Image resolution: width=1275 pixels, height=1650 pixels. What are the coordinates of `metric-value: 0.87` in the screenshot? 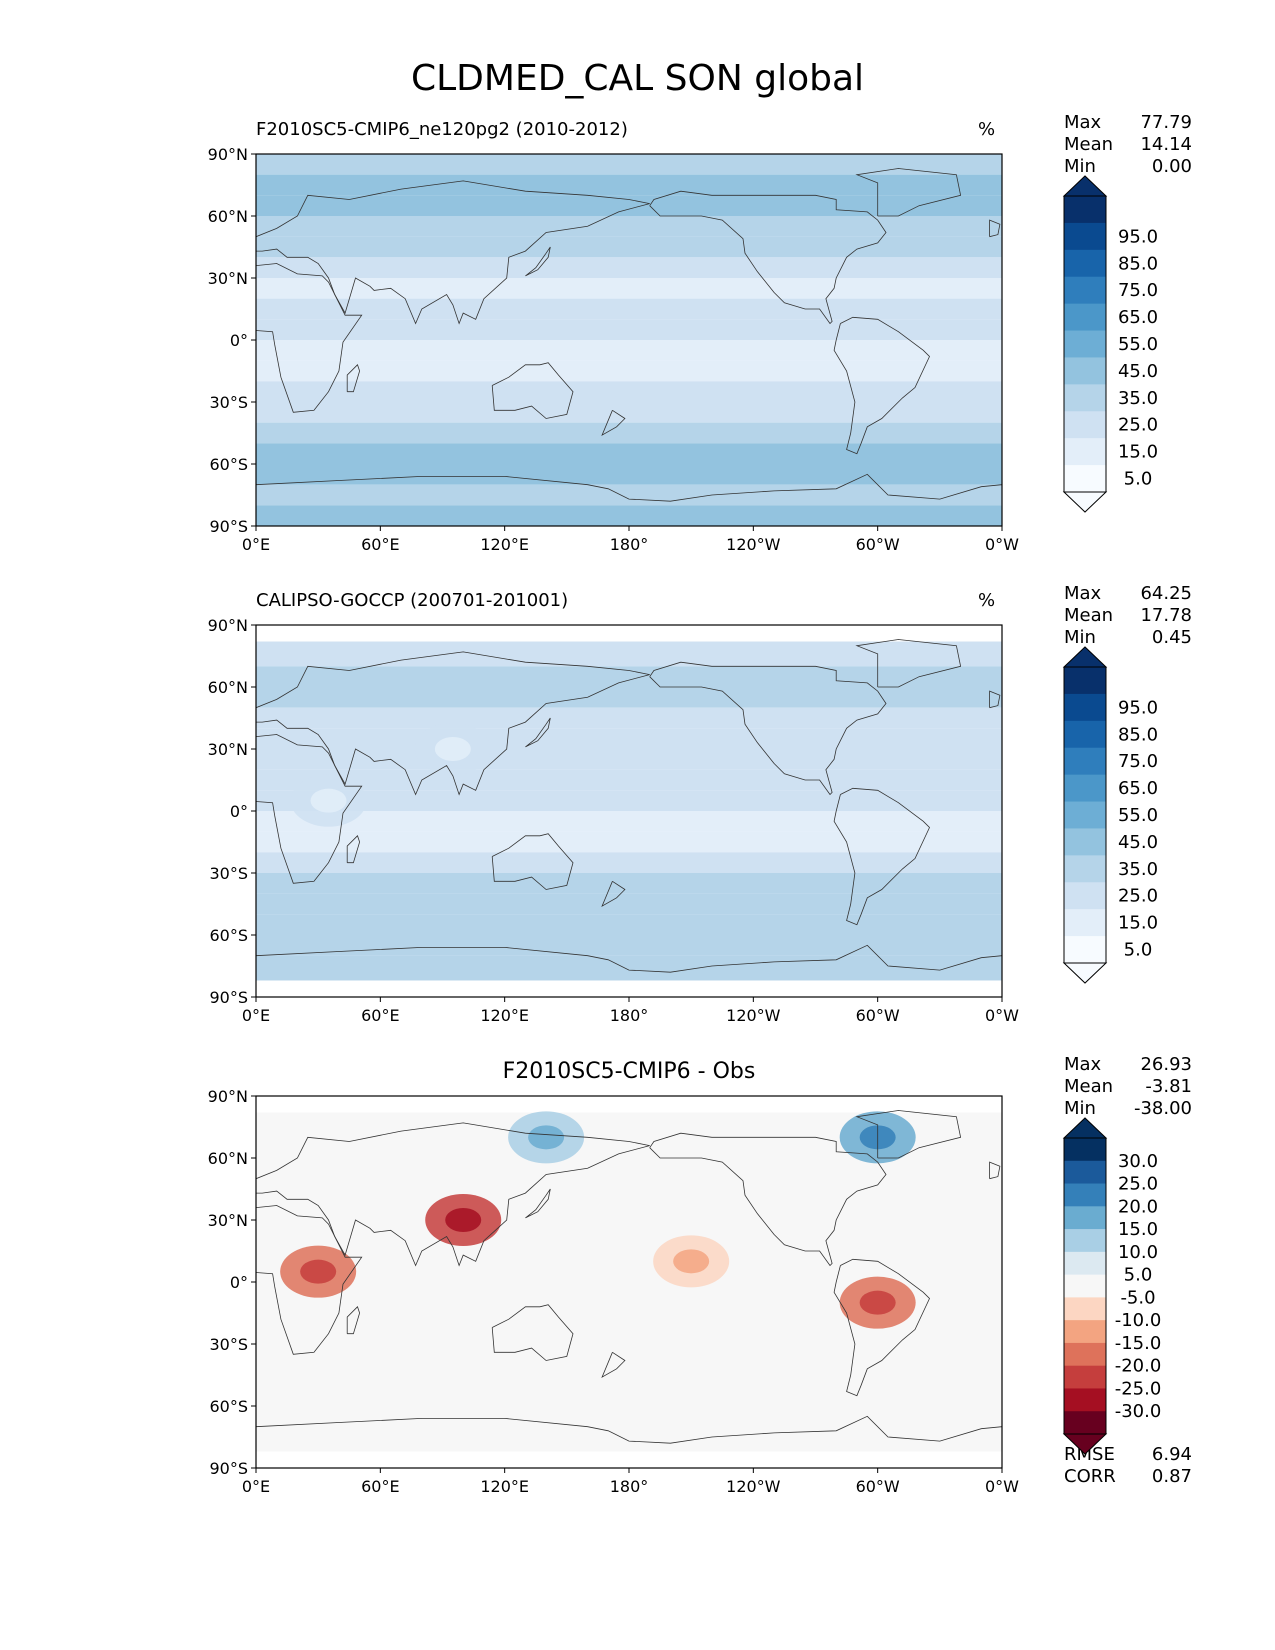 It's located at (1171, 1476).